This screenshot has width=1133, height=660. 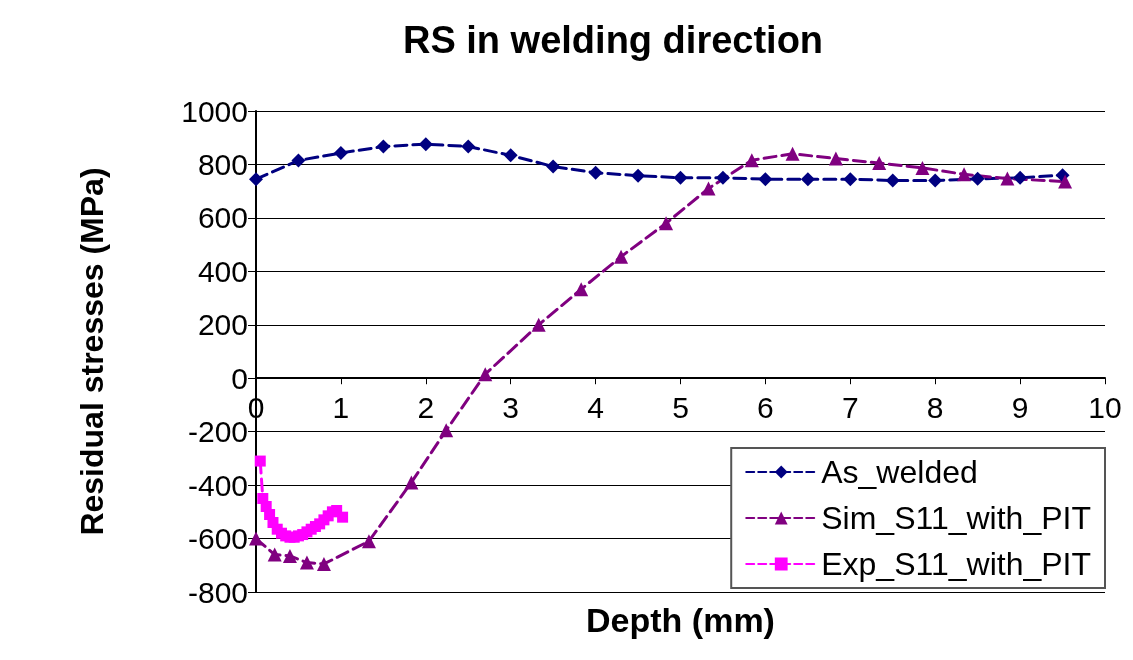 What do you see at coordinates (680, 620) in the screenshot?
I see `x-axis-title: Depth (mm)` at bounding box center [680, 620].